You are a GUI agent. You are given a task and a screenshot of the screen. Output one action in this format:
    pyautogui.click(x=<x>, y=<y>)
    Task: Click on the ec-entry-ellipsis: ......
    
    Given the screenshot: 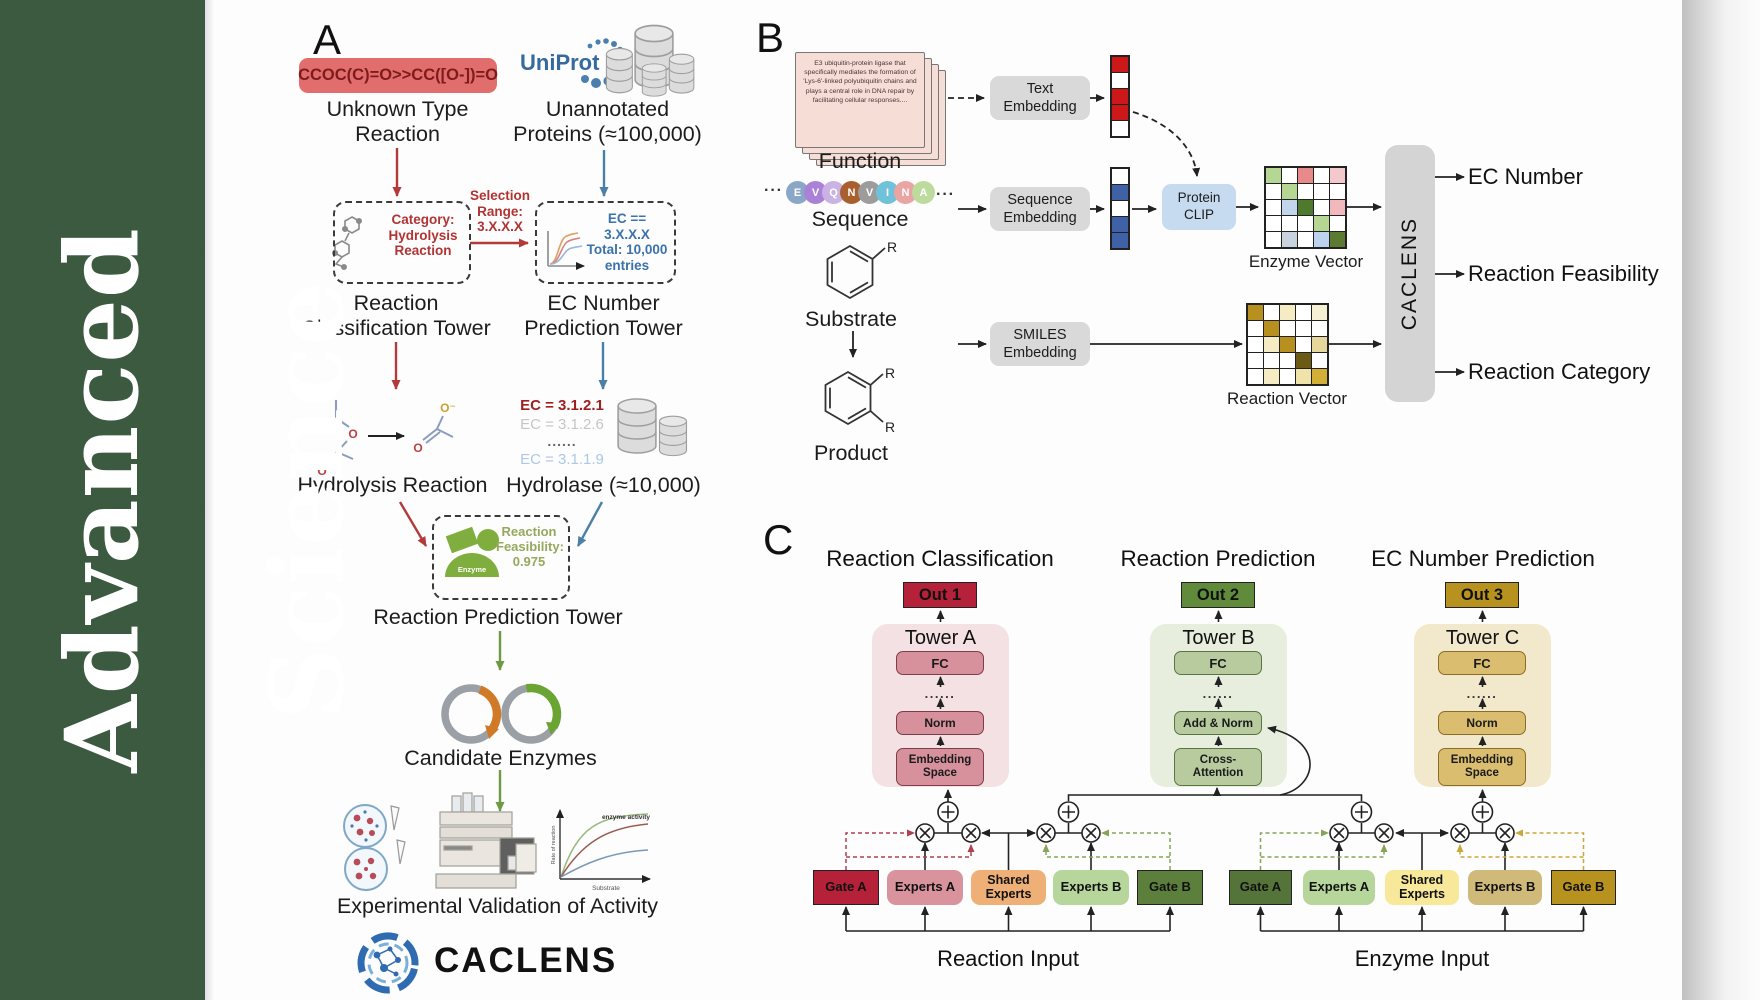 What is the action you would take?
    pyautogui.click(x=562, y=441)
    